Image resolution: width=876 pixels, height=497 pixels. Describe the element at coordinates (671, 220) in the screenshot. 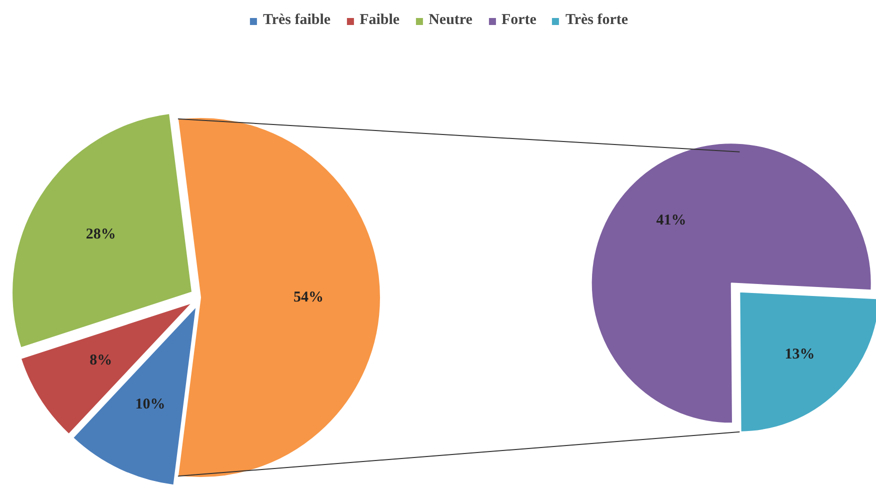

I see `data-label: 41%` at that location.